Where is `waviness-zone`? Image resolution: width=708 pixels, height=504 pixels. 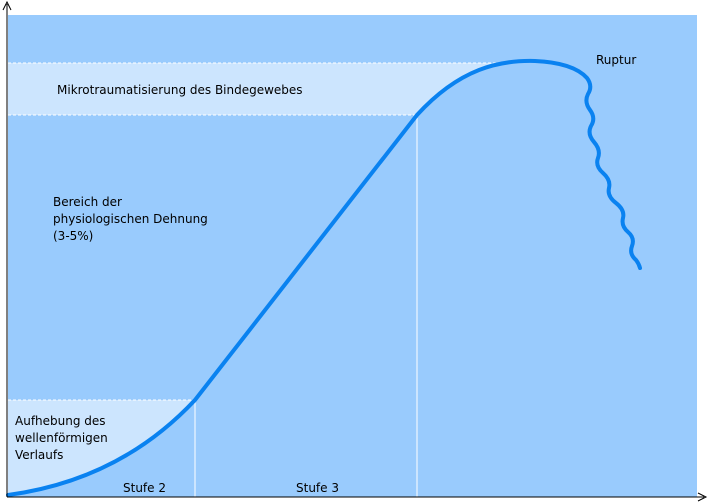
waviness-zone is located at coordinates (101, 447).